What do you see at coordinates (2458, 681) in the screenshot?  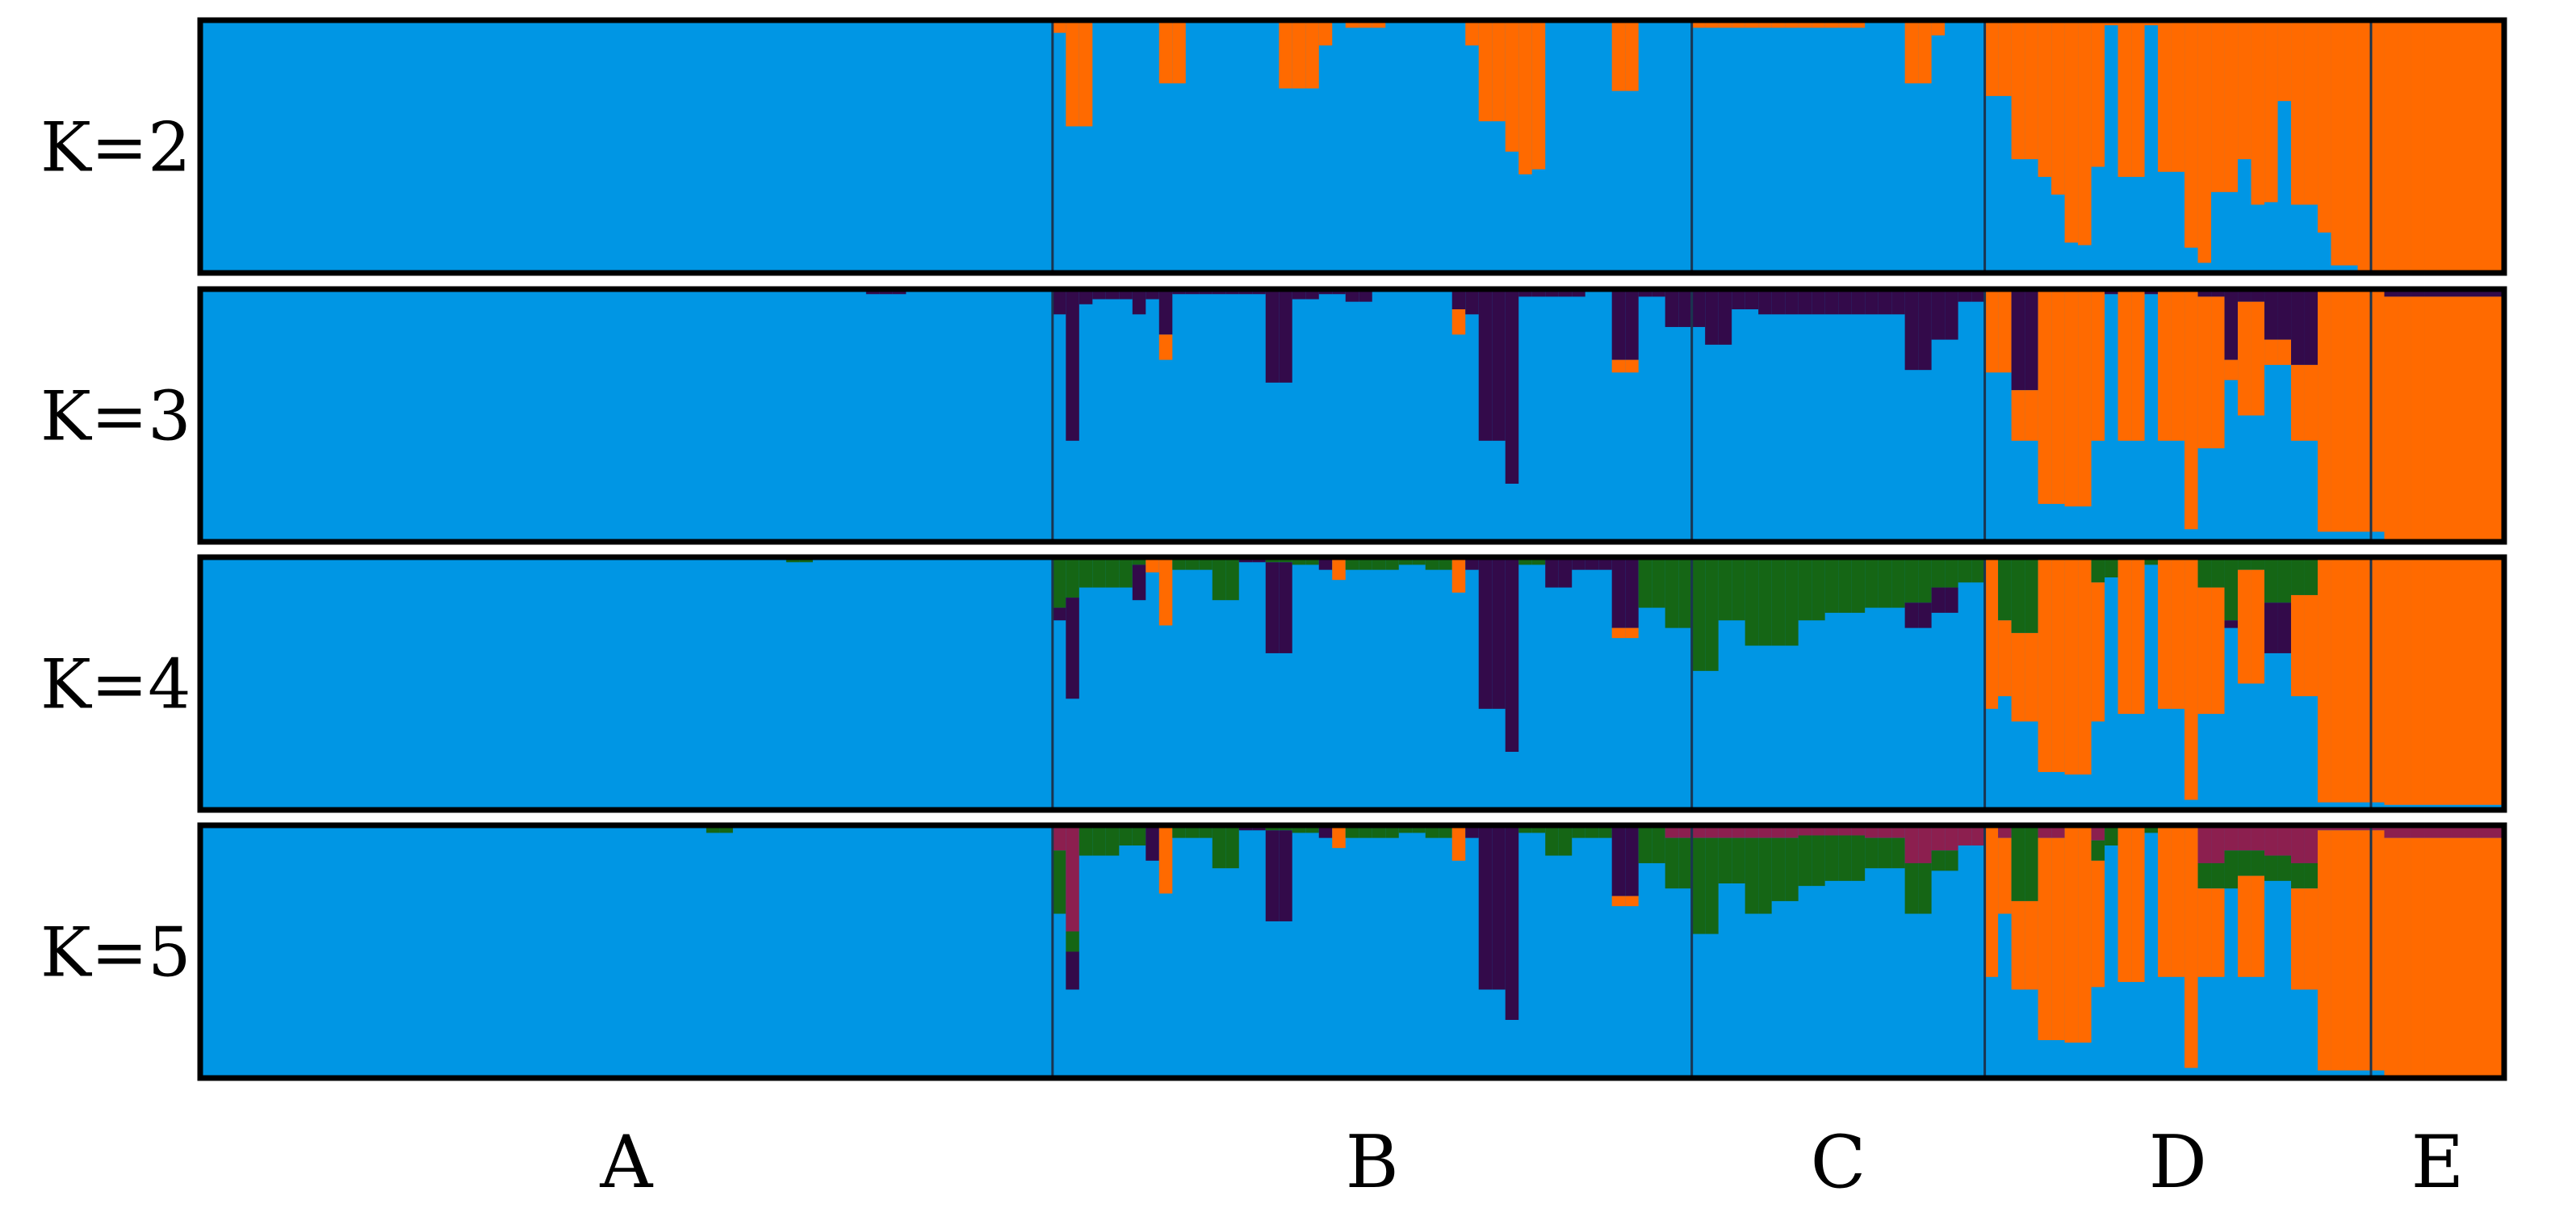 I see `bar-sample-169-c2` at bounding box center [2458, 681].